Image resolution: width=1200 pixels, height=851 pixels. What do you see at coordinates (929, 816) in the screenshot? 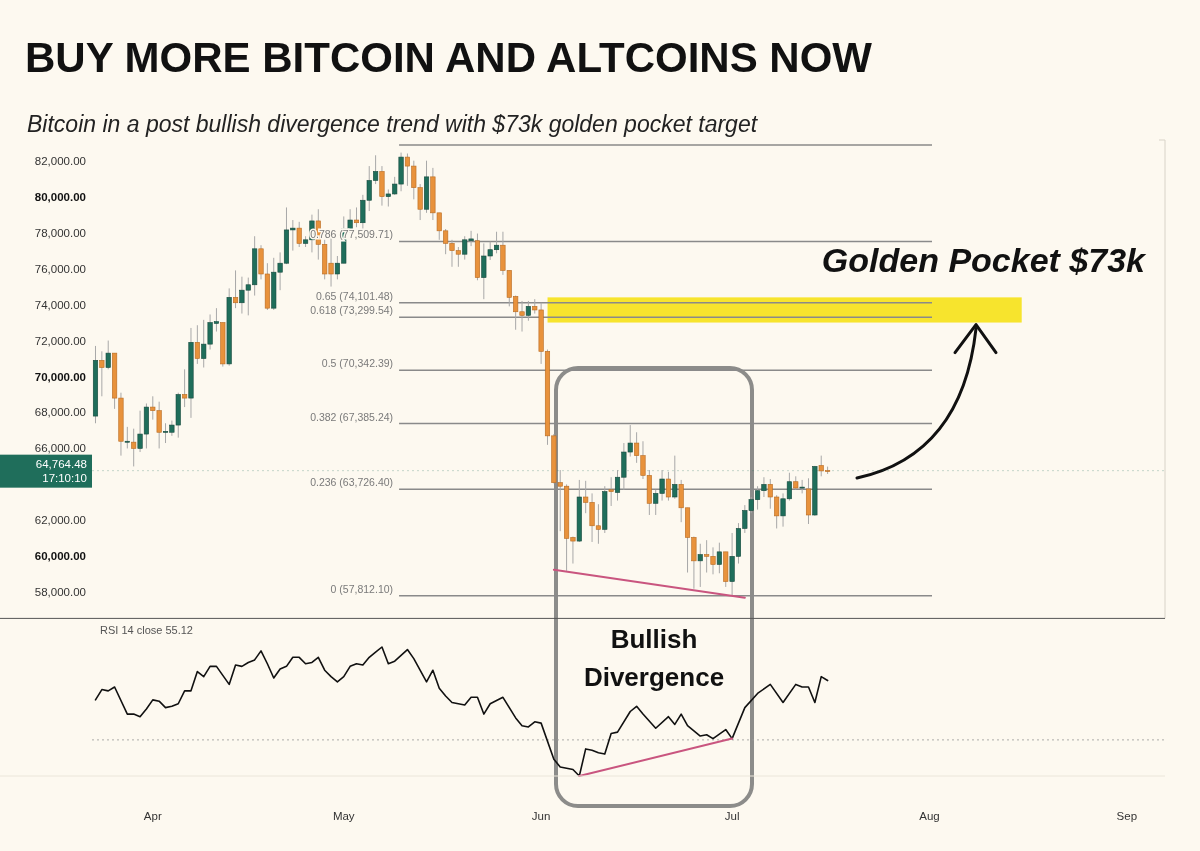
I see `x-tick-label: Aug` at bounding box center [929, 816].